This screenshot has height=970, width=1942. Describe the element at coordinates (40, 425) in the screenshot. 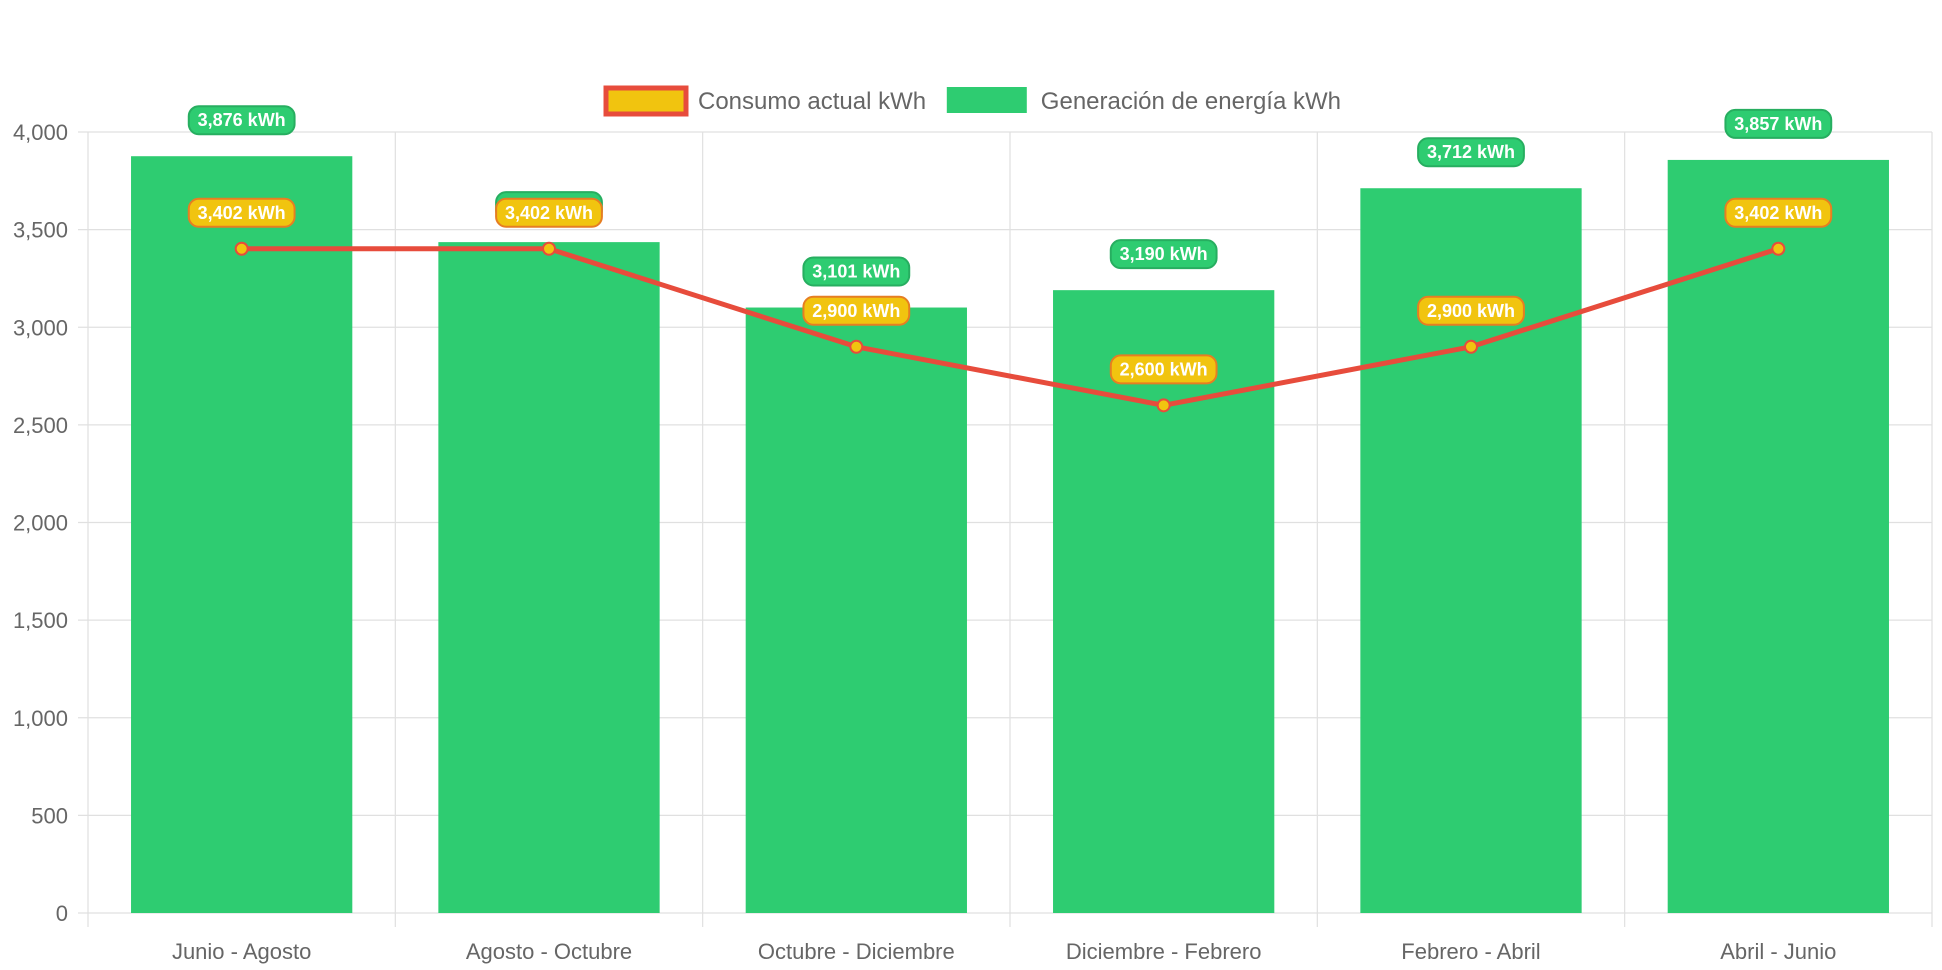

I see `y-tick-label: 2,500` at that location.